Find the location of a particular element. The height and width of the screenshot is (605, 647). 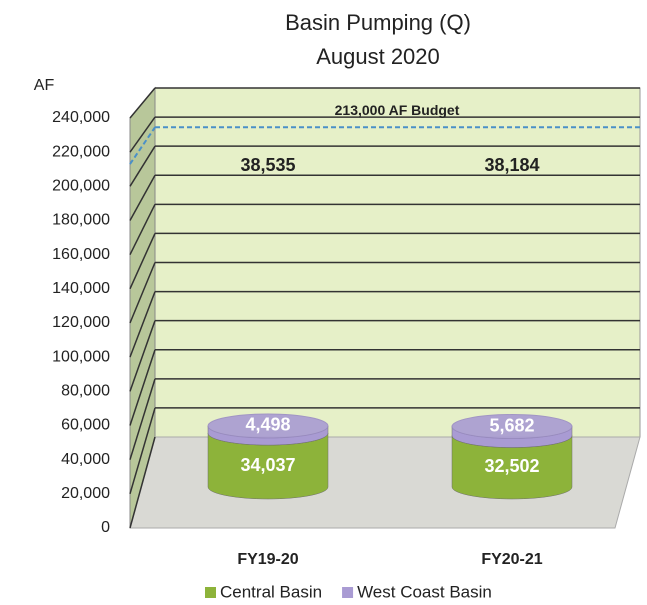

value-label: 34,037 is located at coordinates (267, 465).